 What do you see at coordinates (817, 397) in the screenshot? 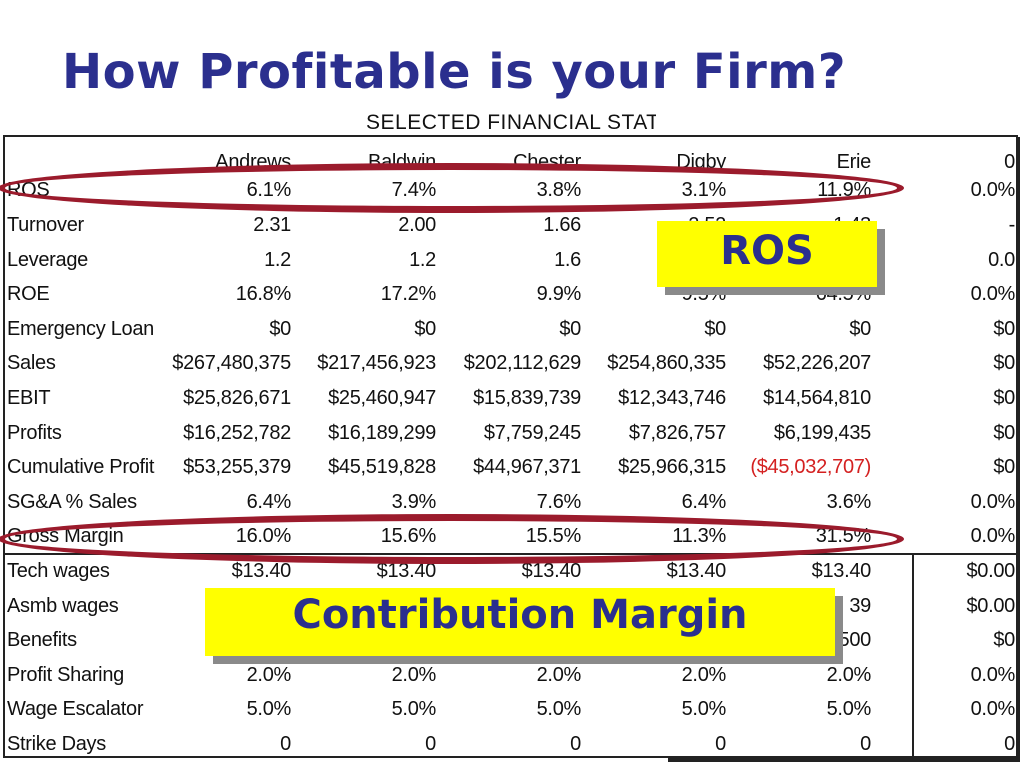
I see `table-cell: $14,564,810` at bounding box center [817, 397].